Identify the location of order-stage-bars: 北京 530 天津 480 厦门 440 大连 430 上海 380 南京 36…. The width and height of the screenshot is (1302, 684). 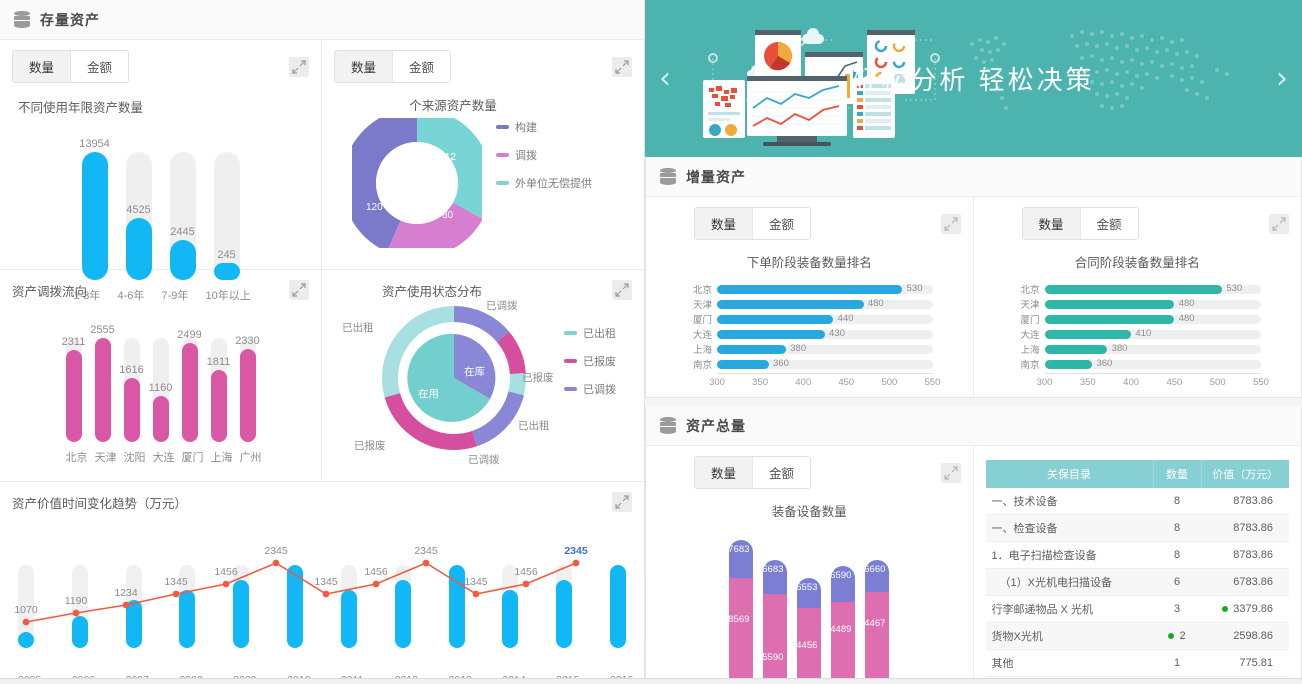
(809, 336).